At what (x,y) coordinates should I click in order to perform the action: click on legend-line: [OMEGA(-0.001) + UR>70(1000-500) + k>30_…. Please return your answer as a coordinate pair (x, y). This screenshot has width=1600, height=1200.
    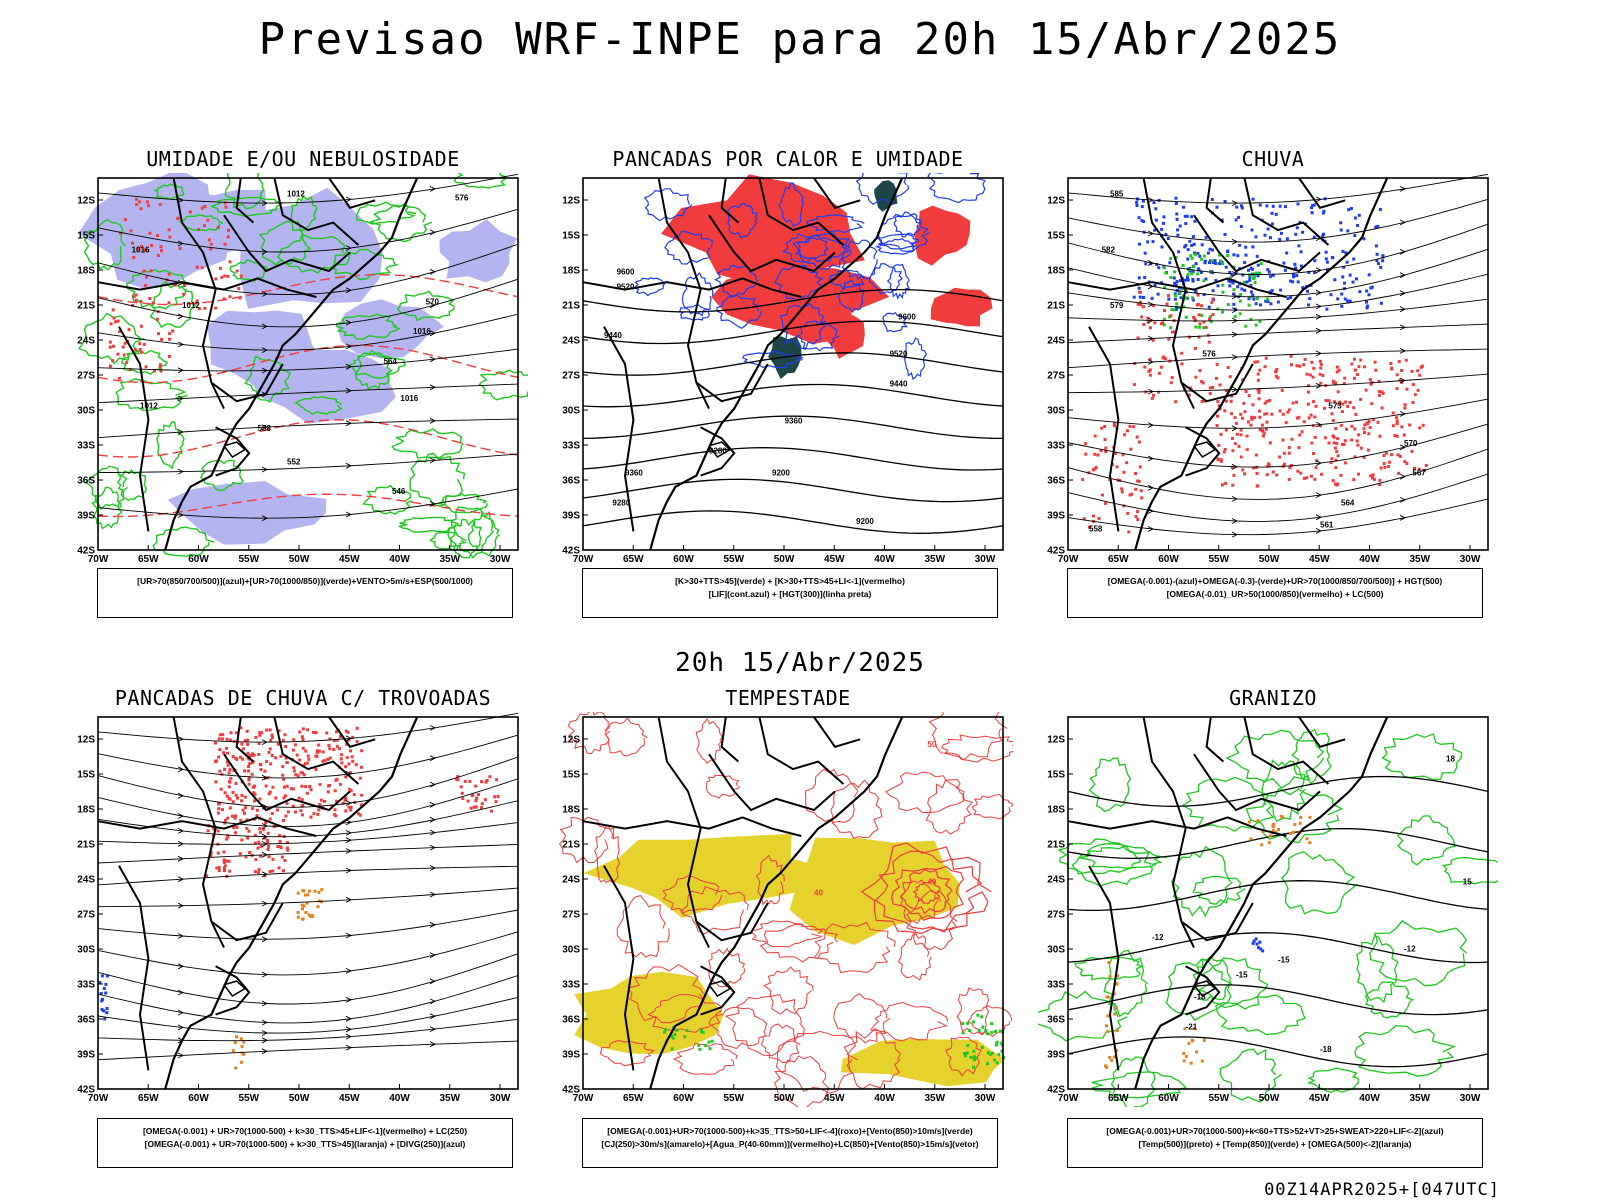
    Looking at the image, I should click on (305, 1131).